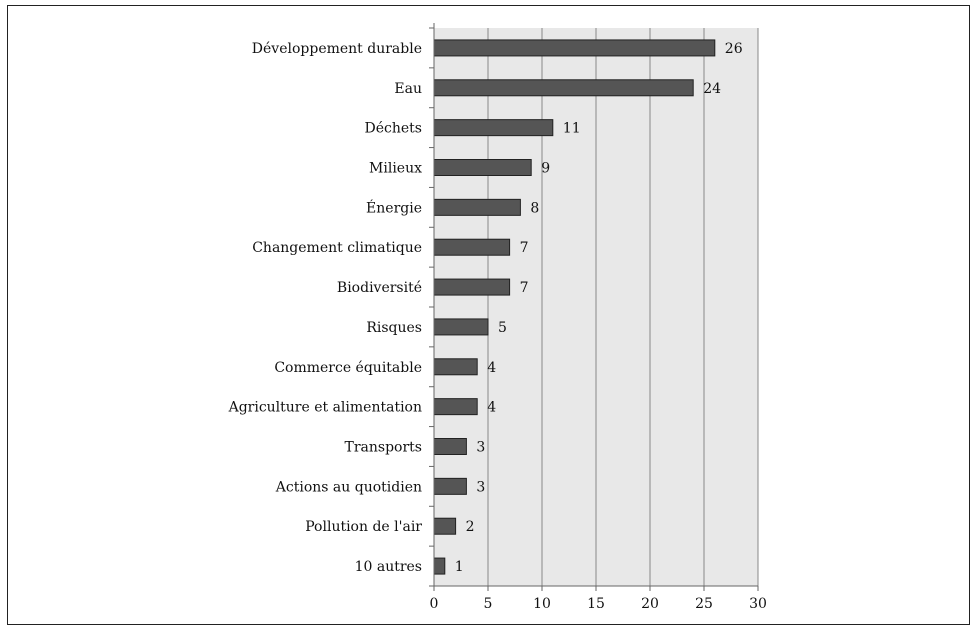 The height and width of the screenshot is (626, 978). What do you see at coordinates (488, 604) in the screenshot?
I see `x-tick-label: 5` at bounding box center [488, 604].